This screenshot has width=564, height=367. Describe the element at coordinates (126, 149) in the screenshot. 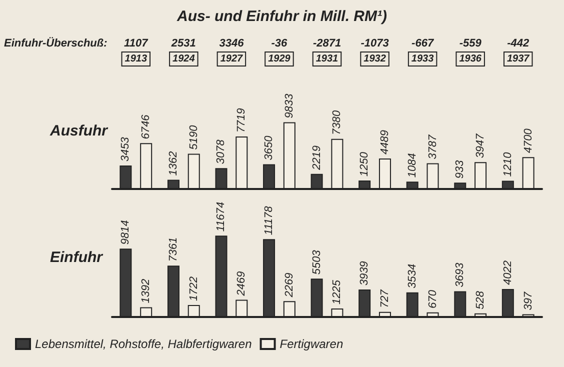

I see `data-label: 3453` at that location.